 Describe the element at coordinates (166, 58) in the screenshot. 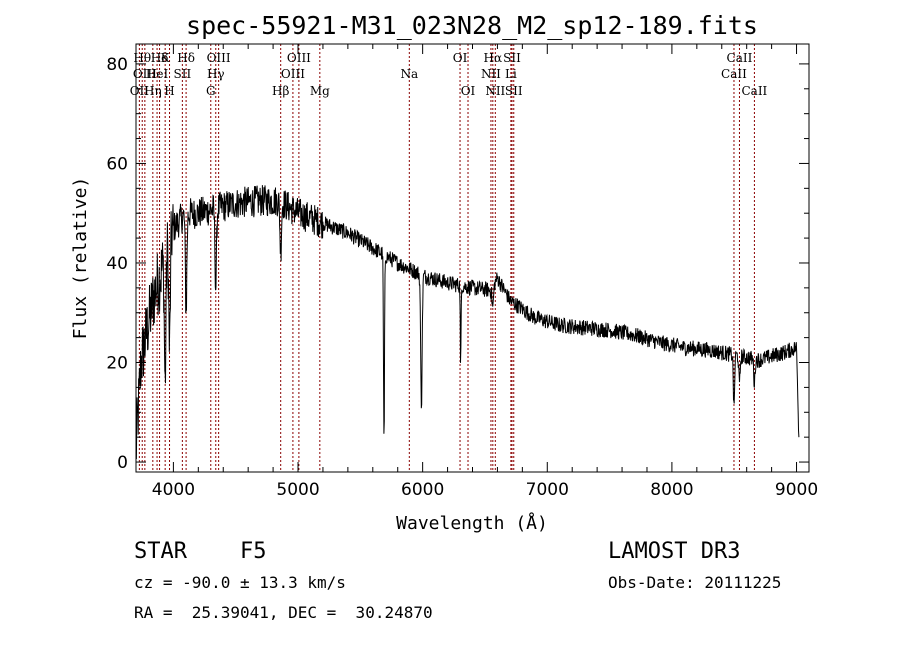

I see `reference-line-label: K` at that location.